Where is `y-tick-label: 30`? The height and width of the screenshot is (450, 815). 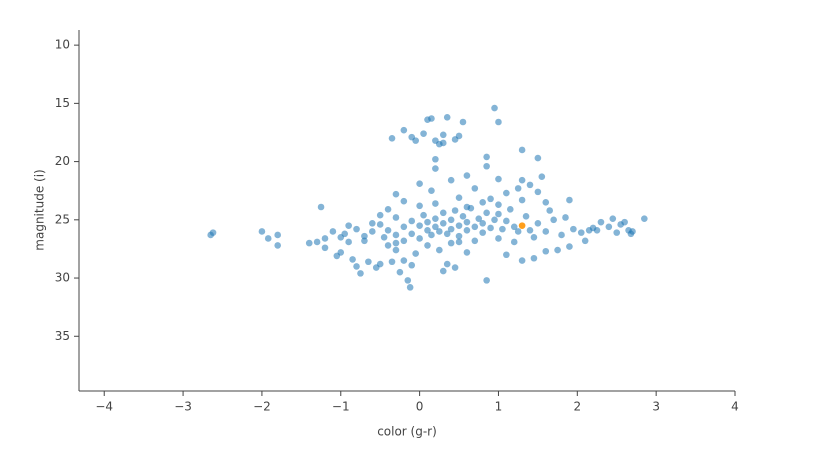
y-tick-label: 30 is located at coordinates (62, 278).